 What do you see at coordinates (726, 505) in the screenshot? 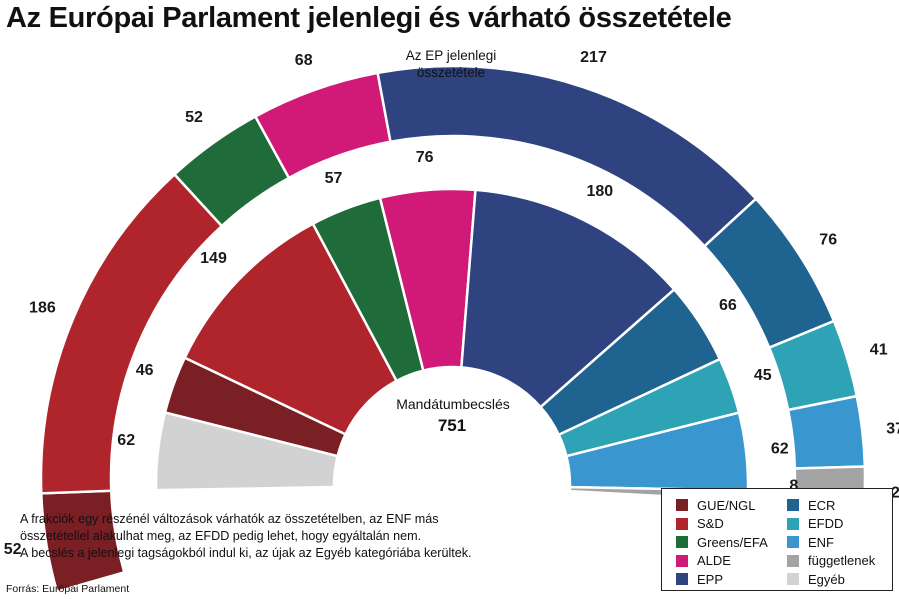
I see `legend-label: GUE/NGL` at bounding box center [726, 505].